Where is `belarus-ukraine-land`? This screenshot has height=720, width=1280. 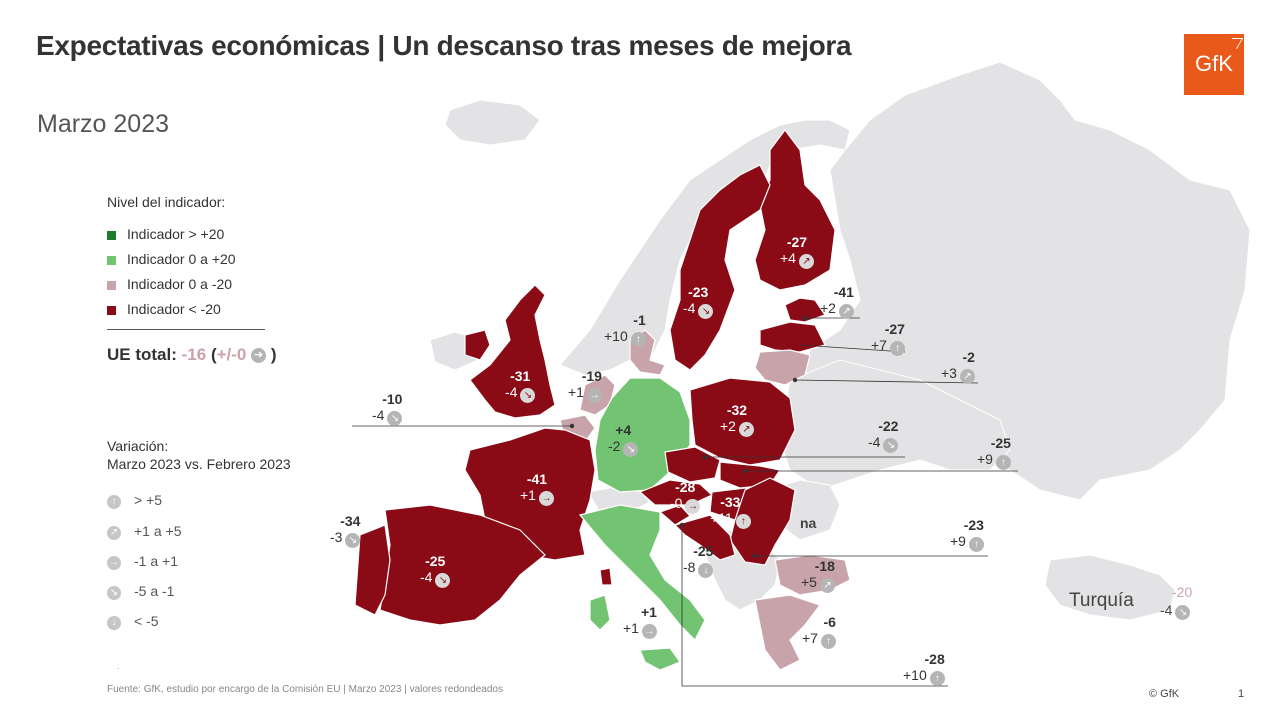
belarus-ukraine-land is located at coordinates (895, 425).